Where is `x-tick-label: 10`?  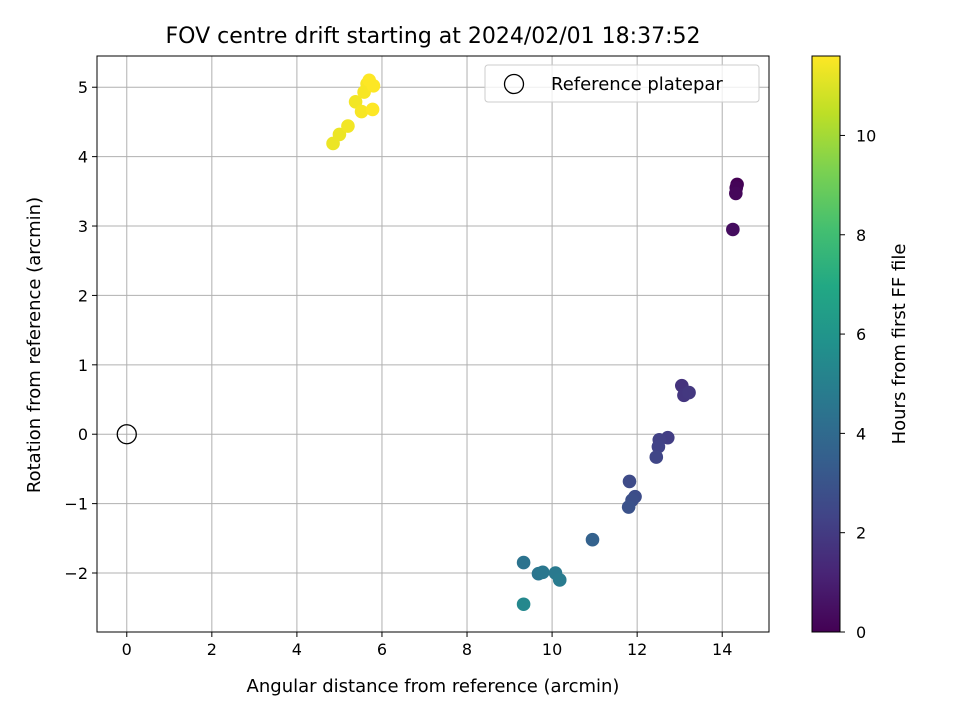 x-tick-label: 10 is located at coordinates (552, 649).